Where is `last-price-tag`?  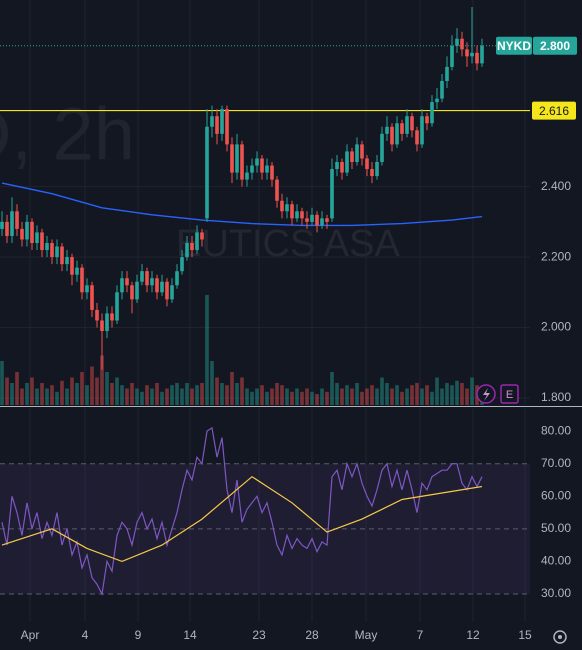
last-price-tag is located at coordinates (555, 45).